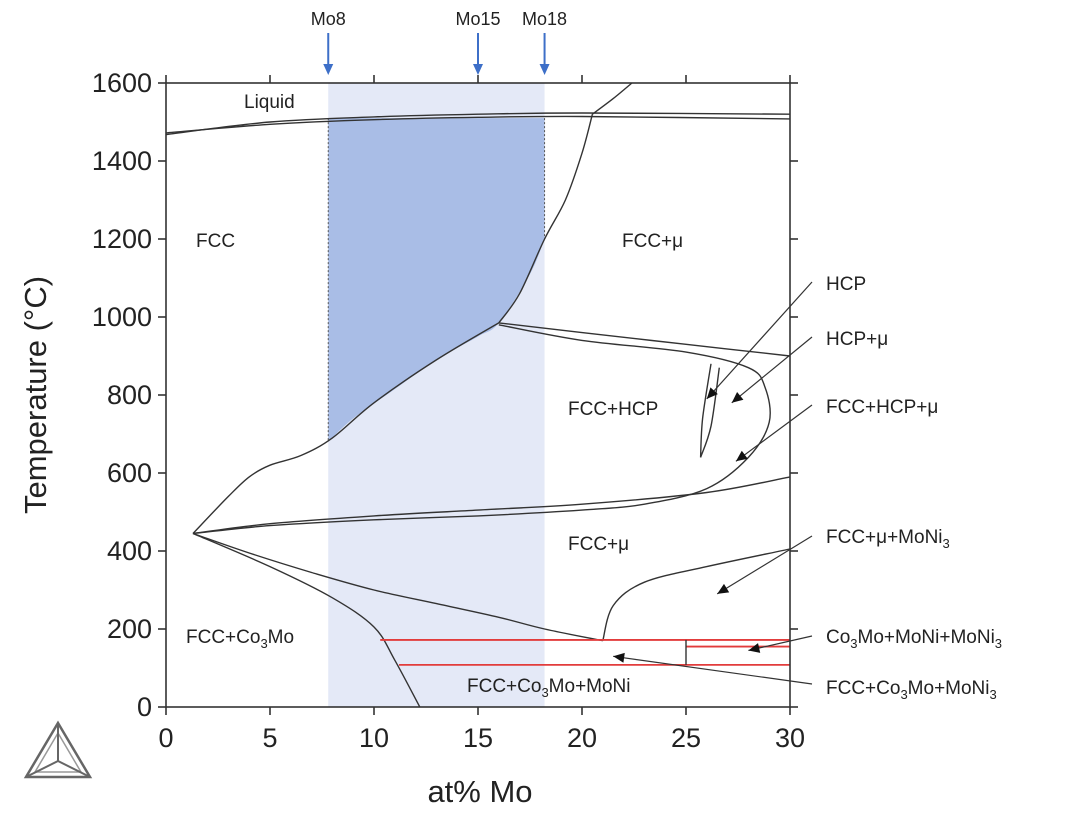 Image resolution: width=1080 pixels, height=826 pixels. Describe the element at coordinates (882, 407) in the screenshot. I see `callout-label-fcc-hcp-mu: FCC+HCP+μ` at that location.